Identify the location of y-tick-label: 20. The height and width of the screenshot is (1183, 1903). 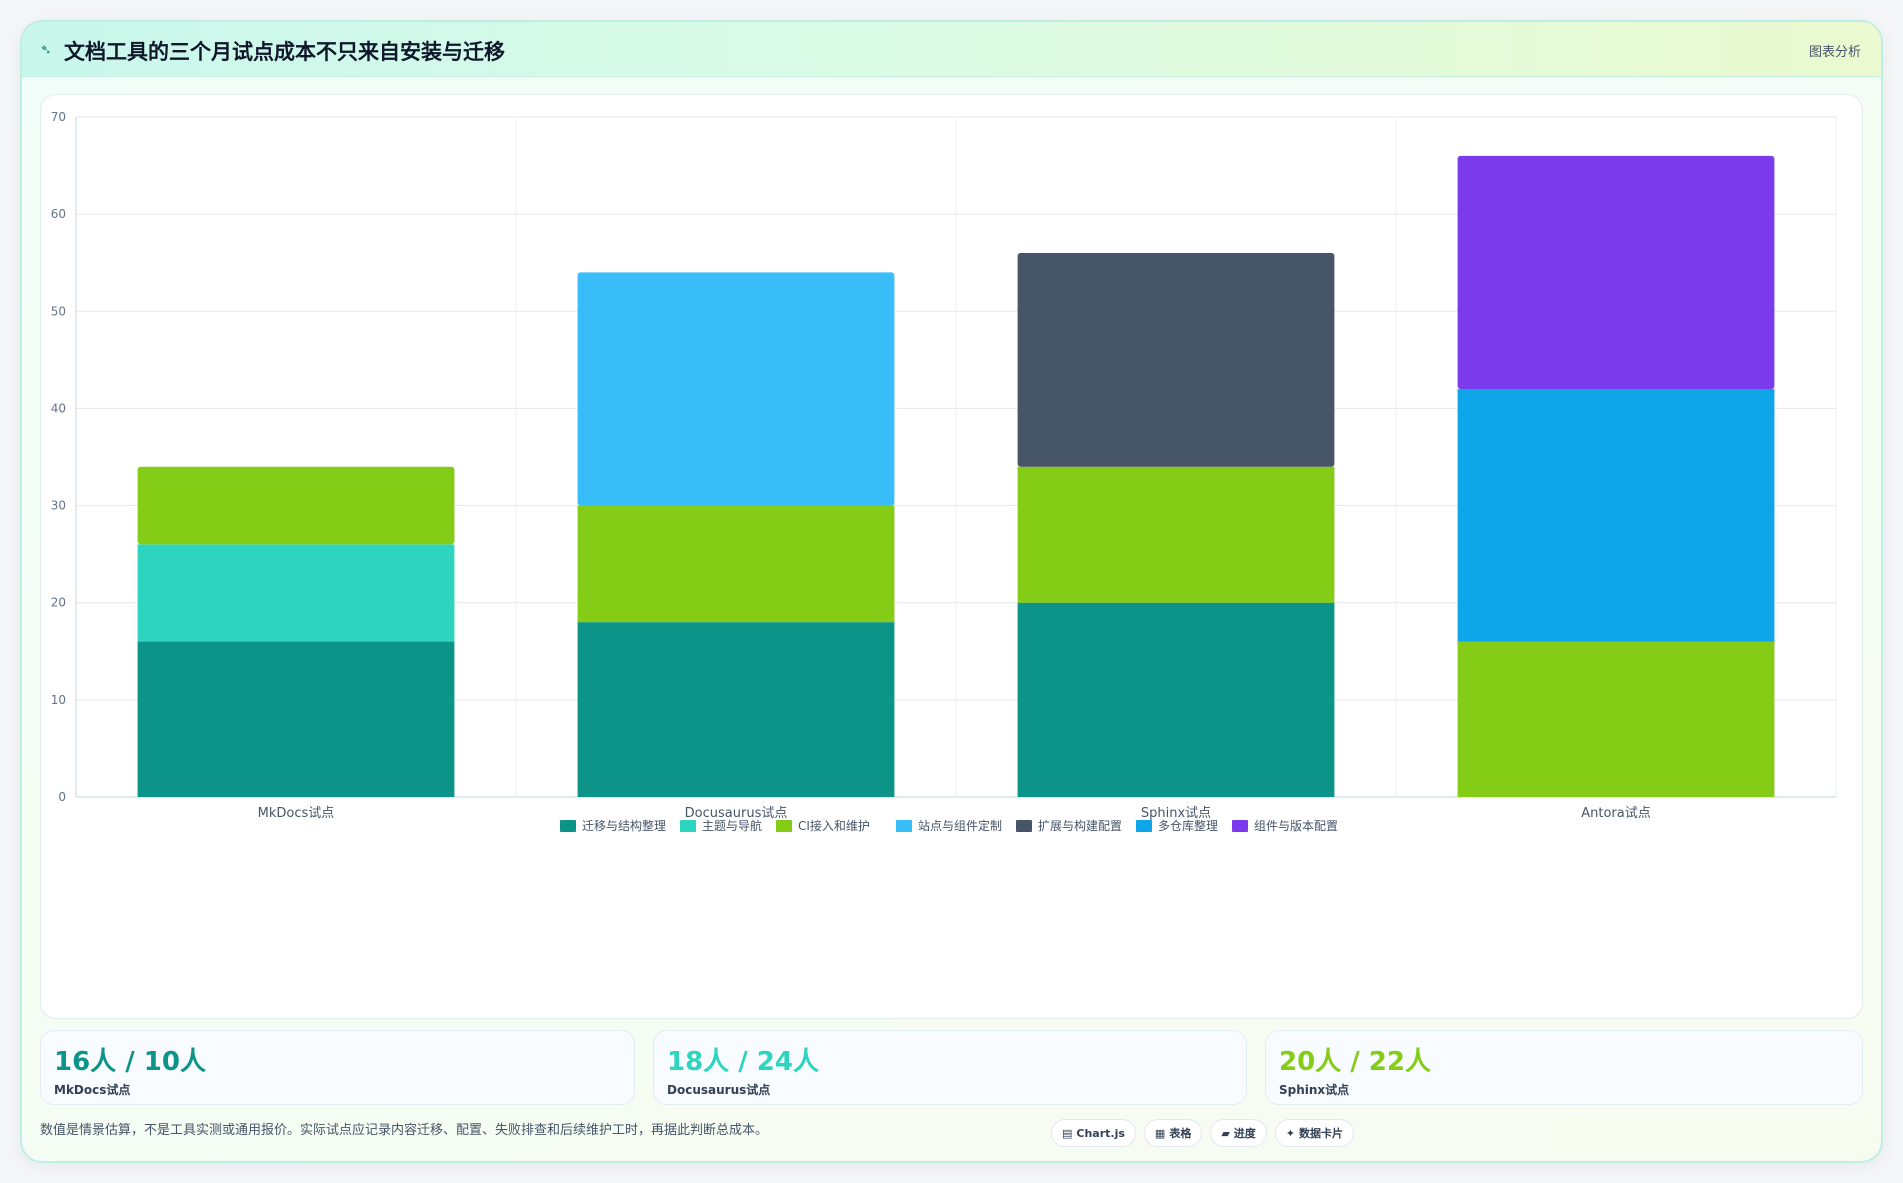
(58, 603).